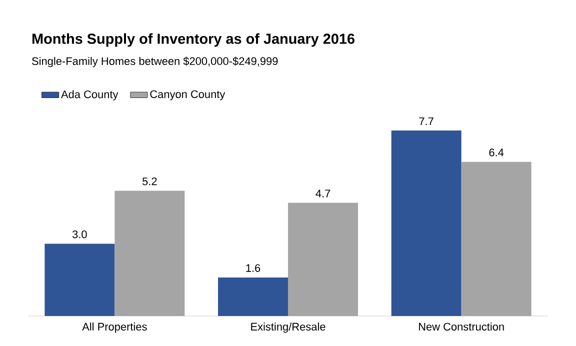 The image size is (576, 346). I want to click on data-label: 4.7, so click(323, 194).